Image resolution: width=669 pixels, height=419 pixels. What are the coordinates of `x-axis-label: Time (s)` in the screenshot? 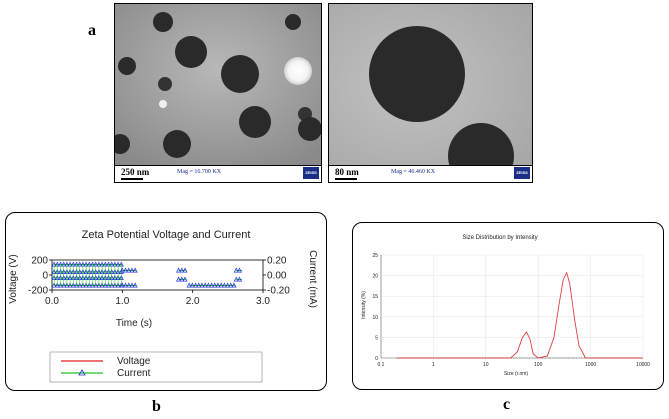 It's located at (134, 323).